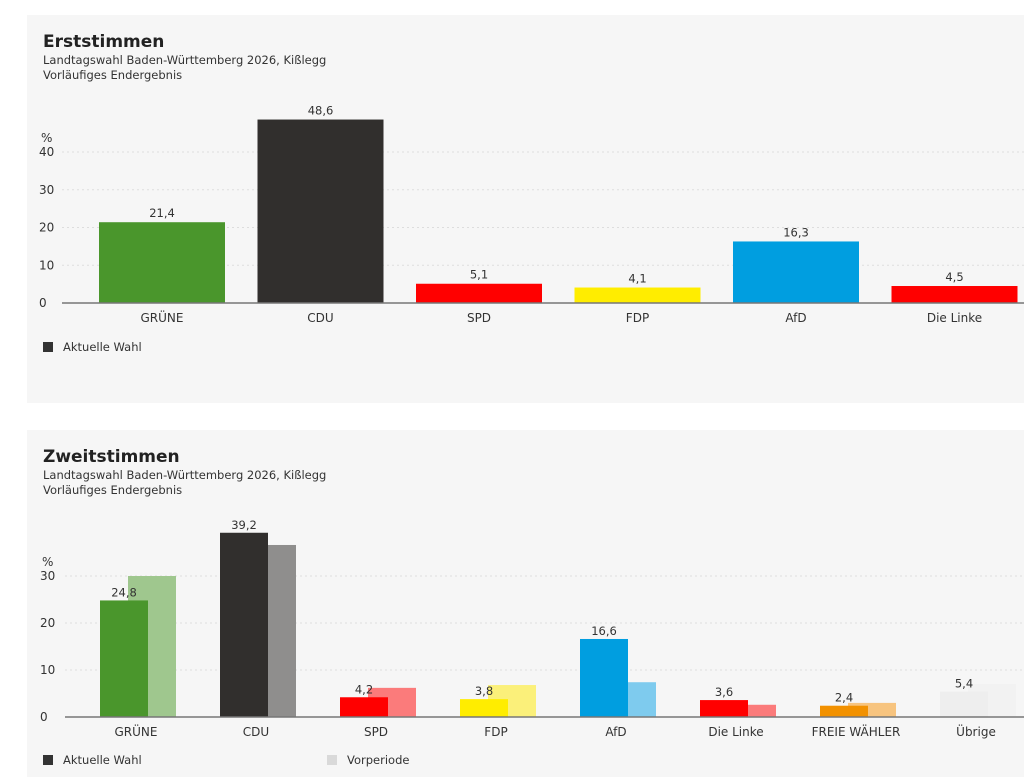  Describe the element at coordinates (479, 275) in the screenshot. I see `data-label: 5,1` at that location.